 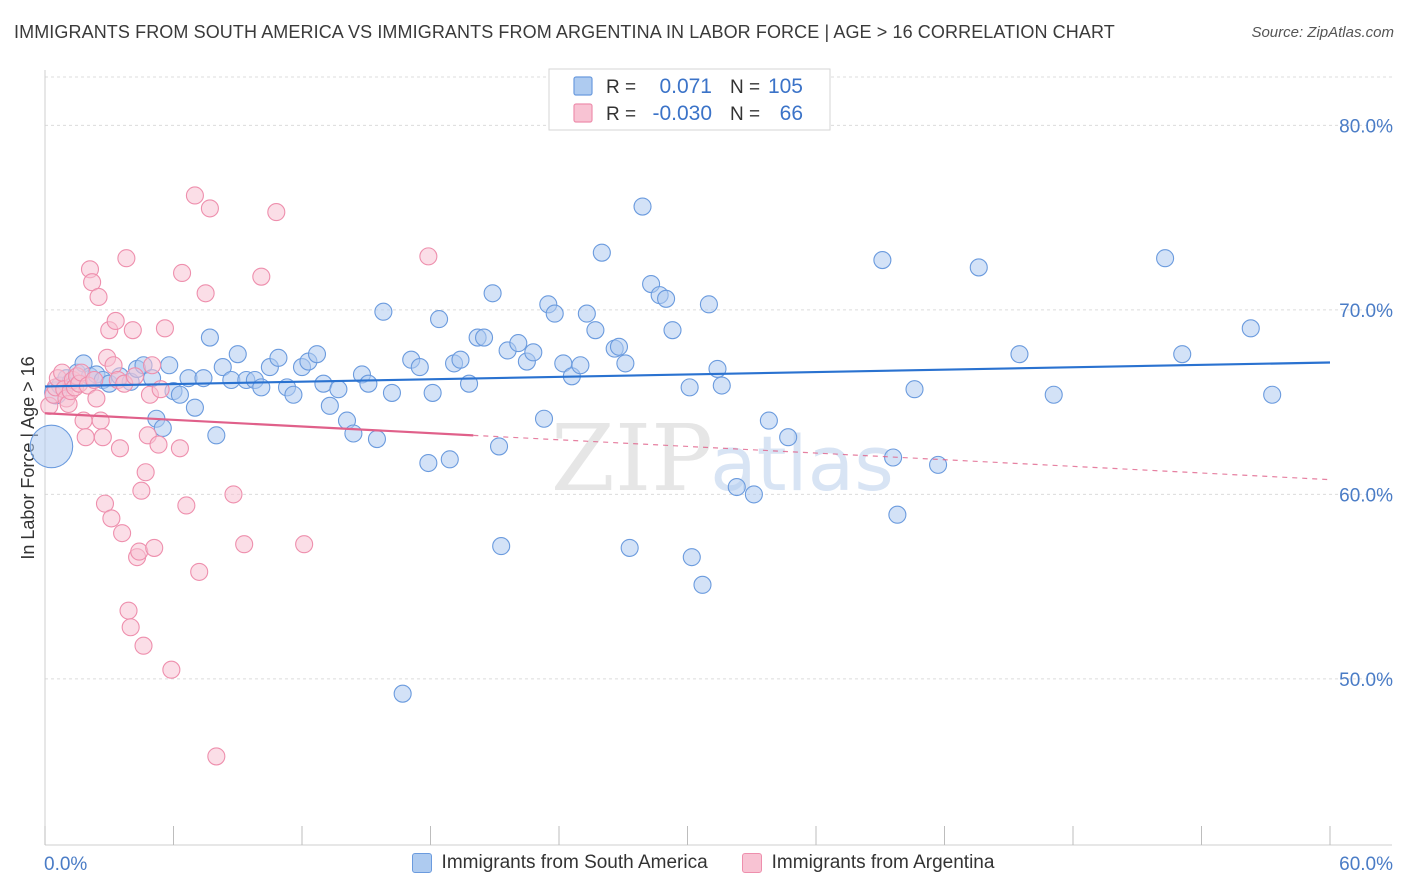 What do you see at coordinates (1366, 311) in the screenshot?
I see `y-tick-label: 70.0%` at bounding box center [1366, 311].